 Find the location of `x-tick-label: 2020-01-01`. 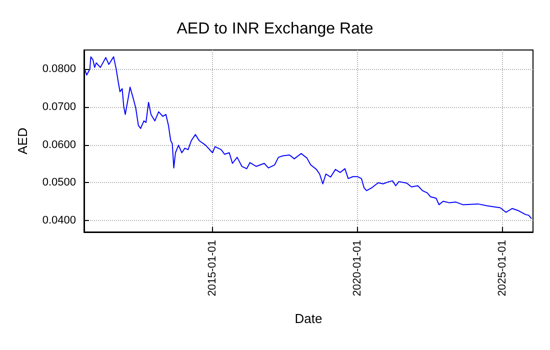

x-tick-label: 2020-01-01 is located at coordinates (357, 268).